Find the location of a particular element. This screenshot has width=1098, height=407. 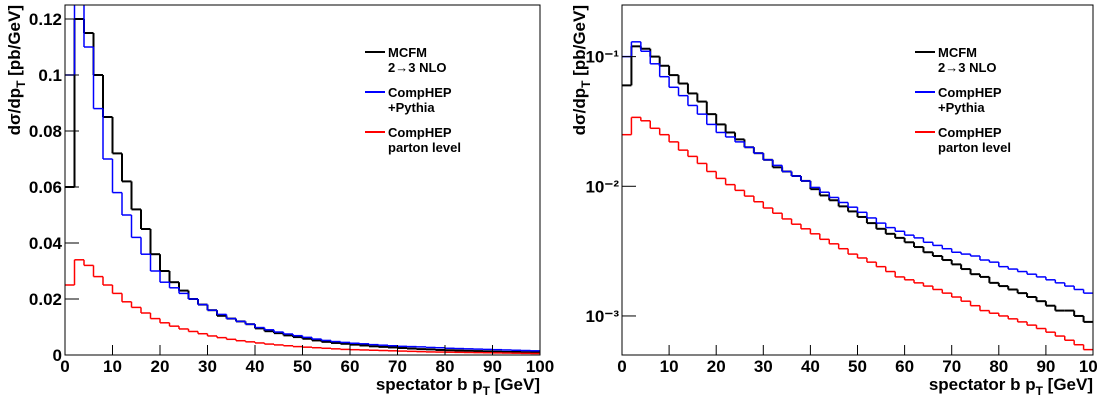

y-tick-label: 0.08 is located at coordinates (45, 131).